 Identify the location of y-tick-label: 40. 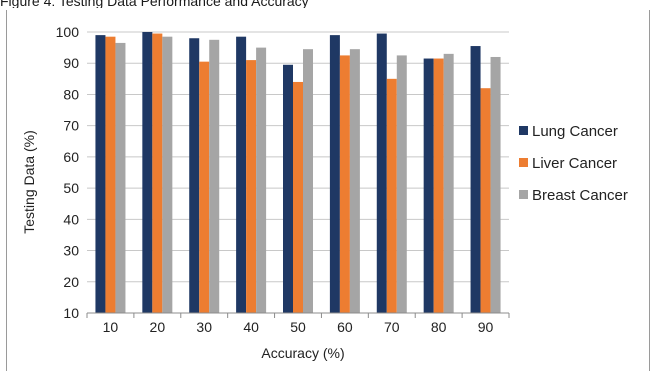
(71, 219).